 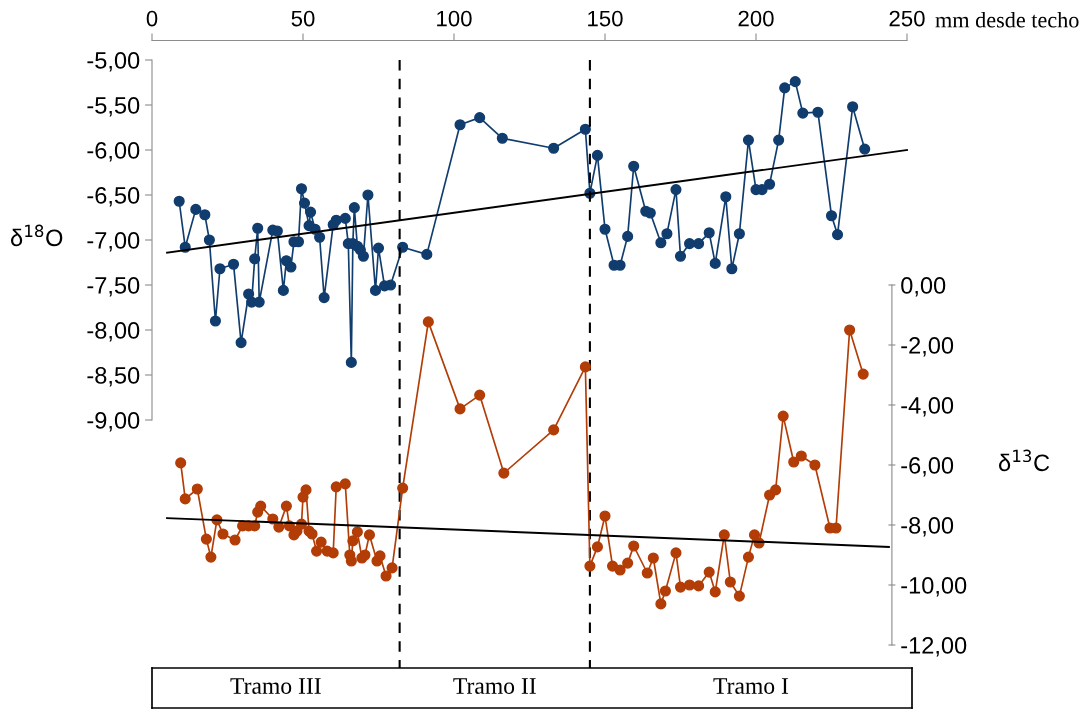 What do you see at coordinates (113, 152) in the screenshot?
I see `y-tick-label: -6,00` at bounding box center [113, 152].